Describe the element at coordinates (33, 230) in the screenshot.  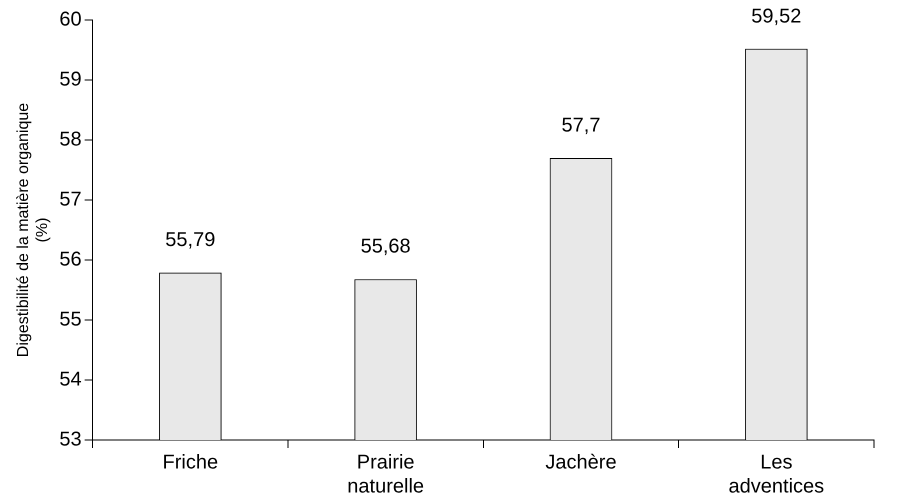
I see `y-axis-title: Digestibilité de la matière organique (%)` at that location.